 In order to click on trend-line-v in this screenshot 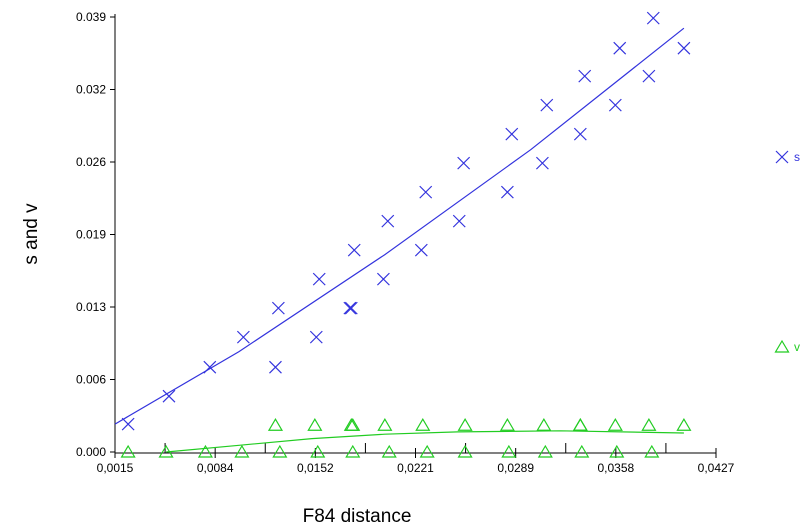, I will do `click(425, 441)`.